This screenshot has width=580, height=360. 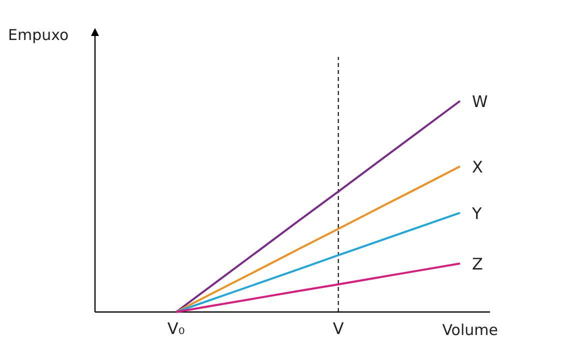 What do you see at coordinates (477, 166) in the screenshot?
I see `series-label: X` at bounding box center [477, 166].